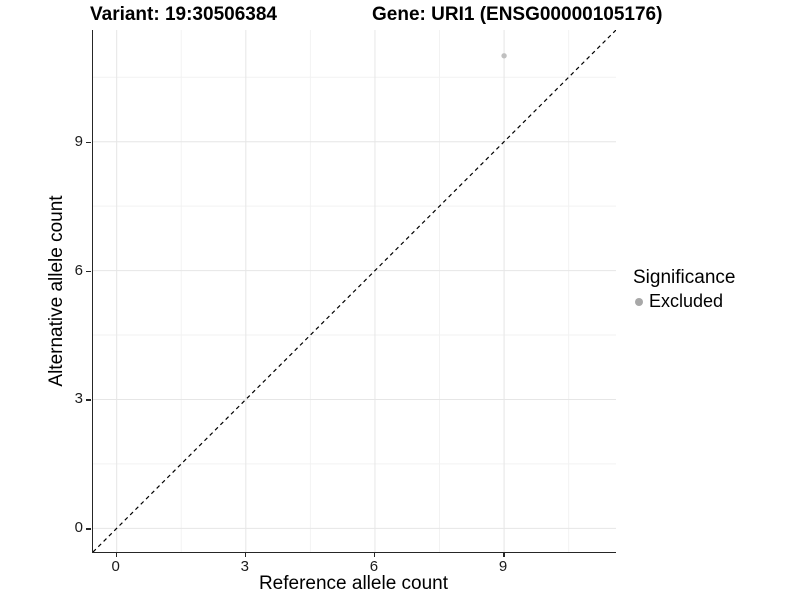  What do you see at coordinates (503, 566) in the screenshot?
I see `x-axis-tick-label: 9` at bounding box center [503, 566].